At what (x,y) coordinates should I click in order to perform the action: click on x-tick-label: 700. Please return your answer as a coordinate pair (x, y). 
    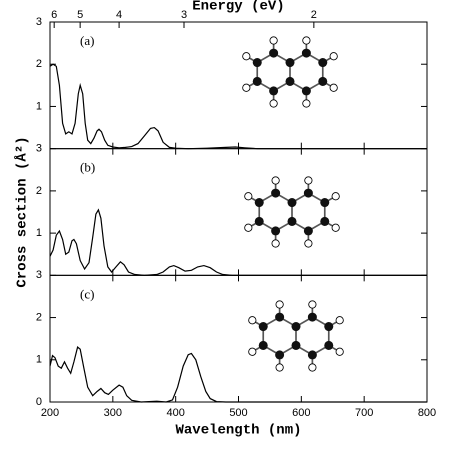
    Looking at the image, I should click on (364, 413).